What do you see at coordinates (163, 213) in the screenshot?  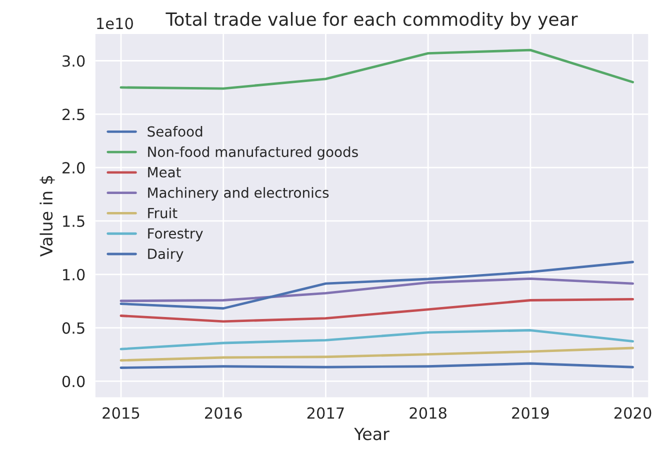 I see `legend-label: Fruit` at bounding box center [163, 213].